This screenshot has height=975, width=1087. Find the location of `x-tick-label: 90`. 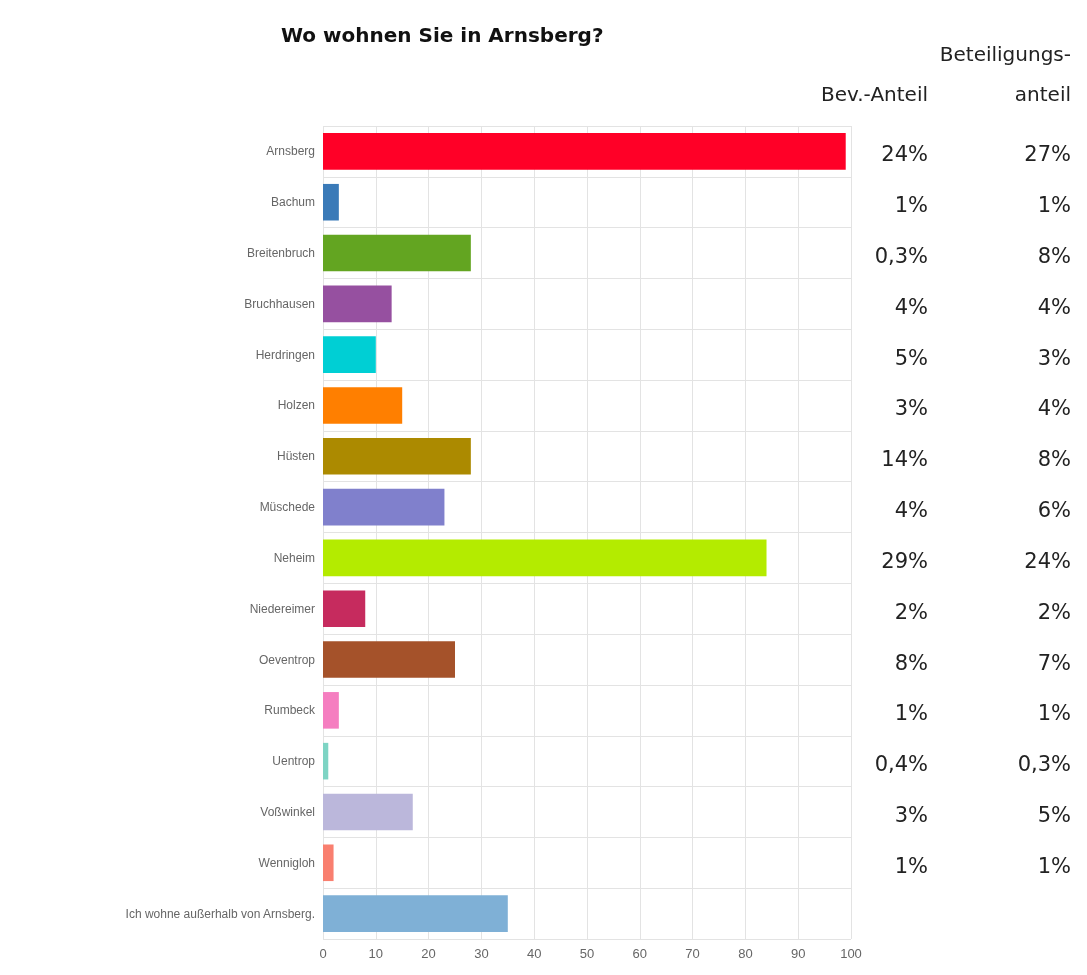

x-tick-label: 90 is located at coordinates (798, 953).